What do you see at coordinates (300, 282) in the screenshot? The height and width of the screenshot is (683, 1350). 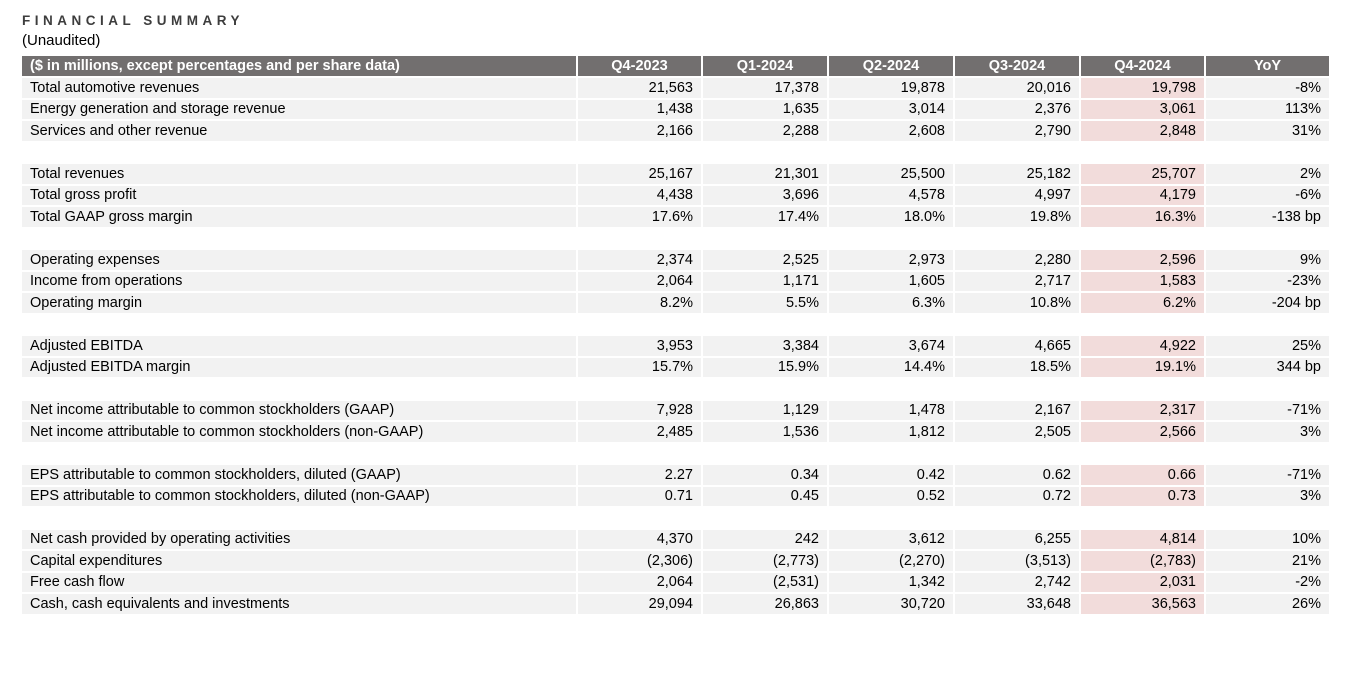 I see `row-label: Income from operations` at bounding box center [300, 282].